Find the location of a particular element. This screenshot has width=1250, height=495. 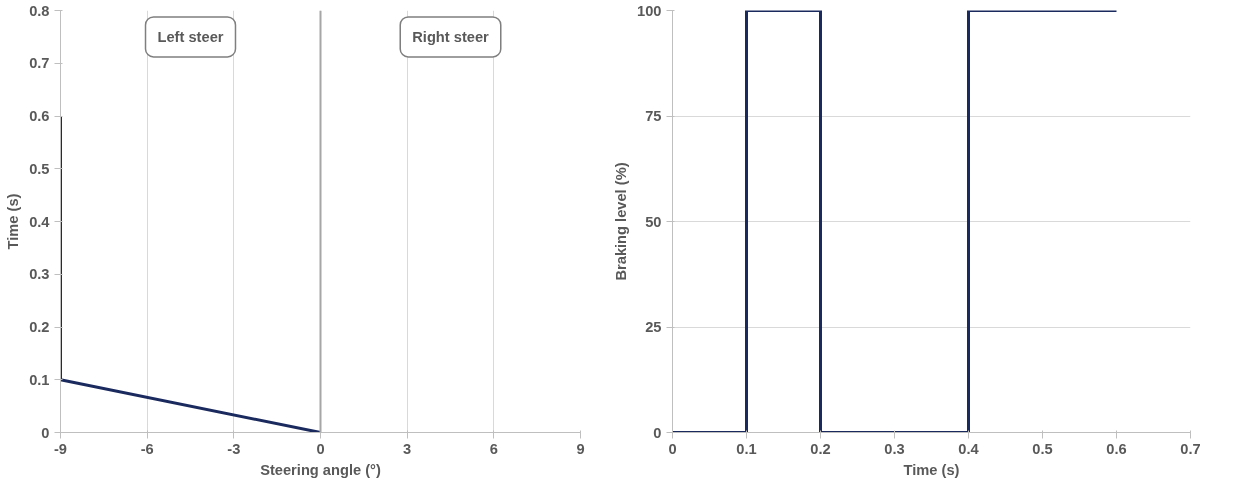

y-tick-label: 0.3 is located at coordinates (39, 274).